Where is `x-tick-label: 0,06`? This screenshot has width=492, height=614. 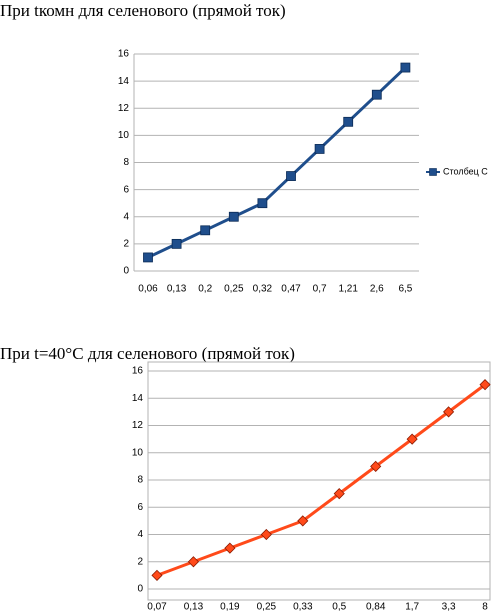
x-tick-label: 0,06 is located at coordinates (148, 289).